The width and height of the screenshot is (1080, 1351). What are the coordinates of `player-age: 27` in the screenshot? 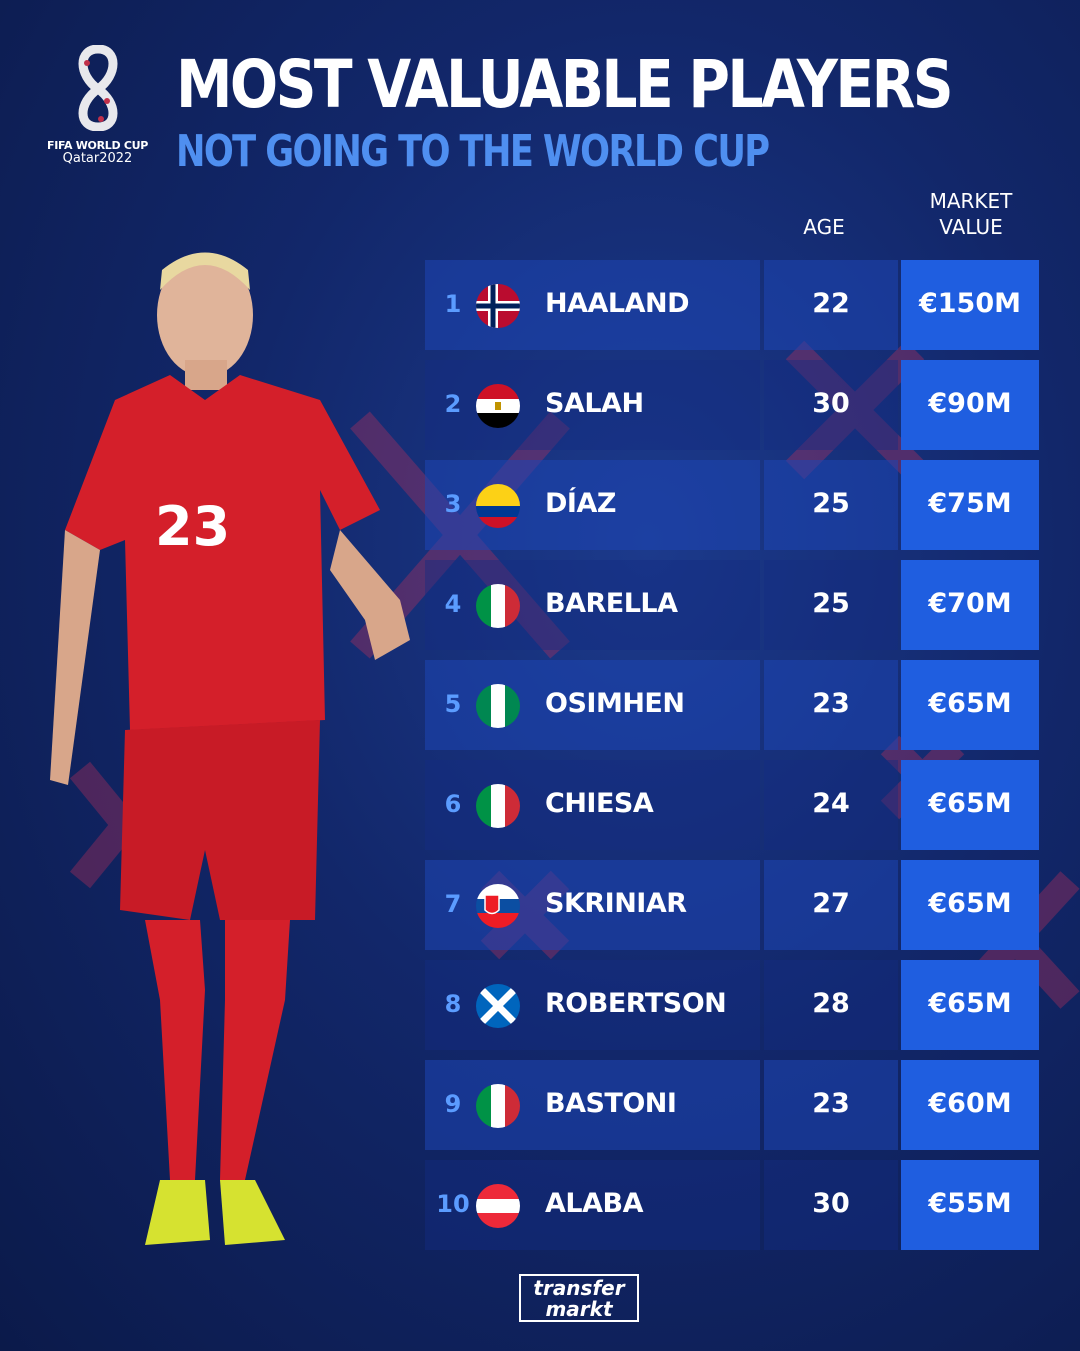 It's located at (831, 903).